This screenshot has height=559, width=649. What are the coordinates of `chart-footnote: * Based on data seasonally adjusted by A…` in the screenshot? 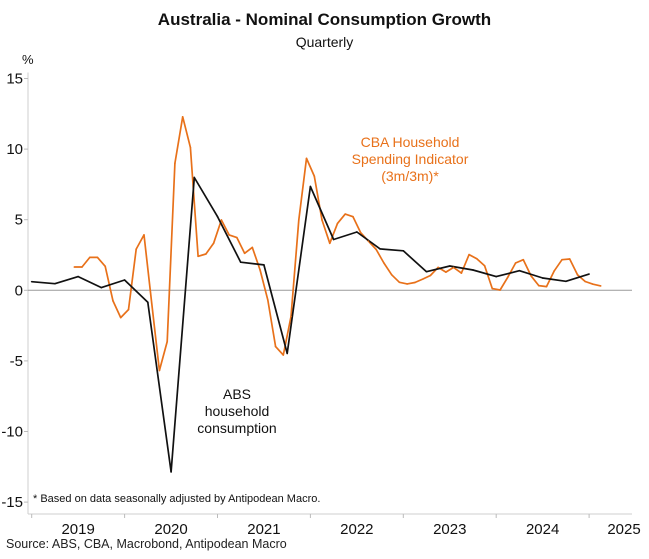 It's located at (177, 499).